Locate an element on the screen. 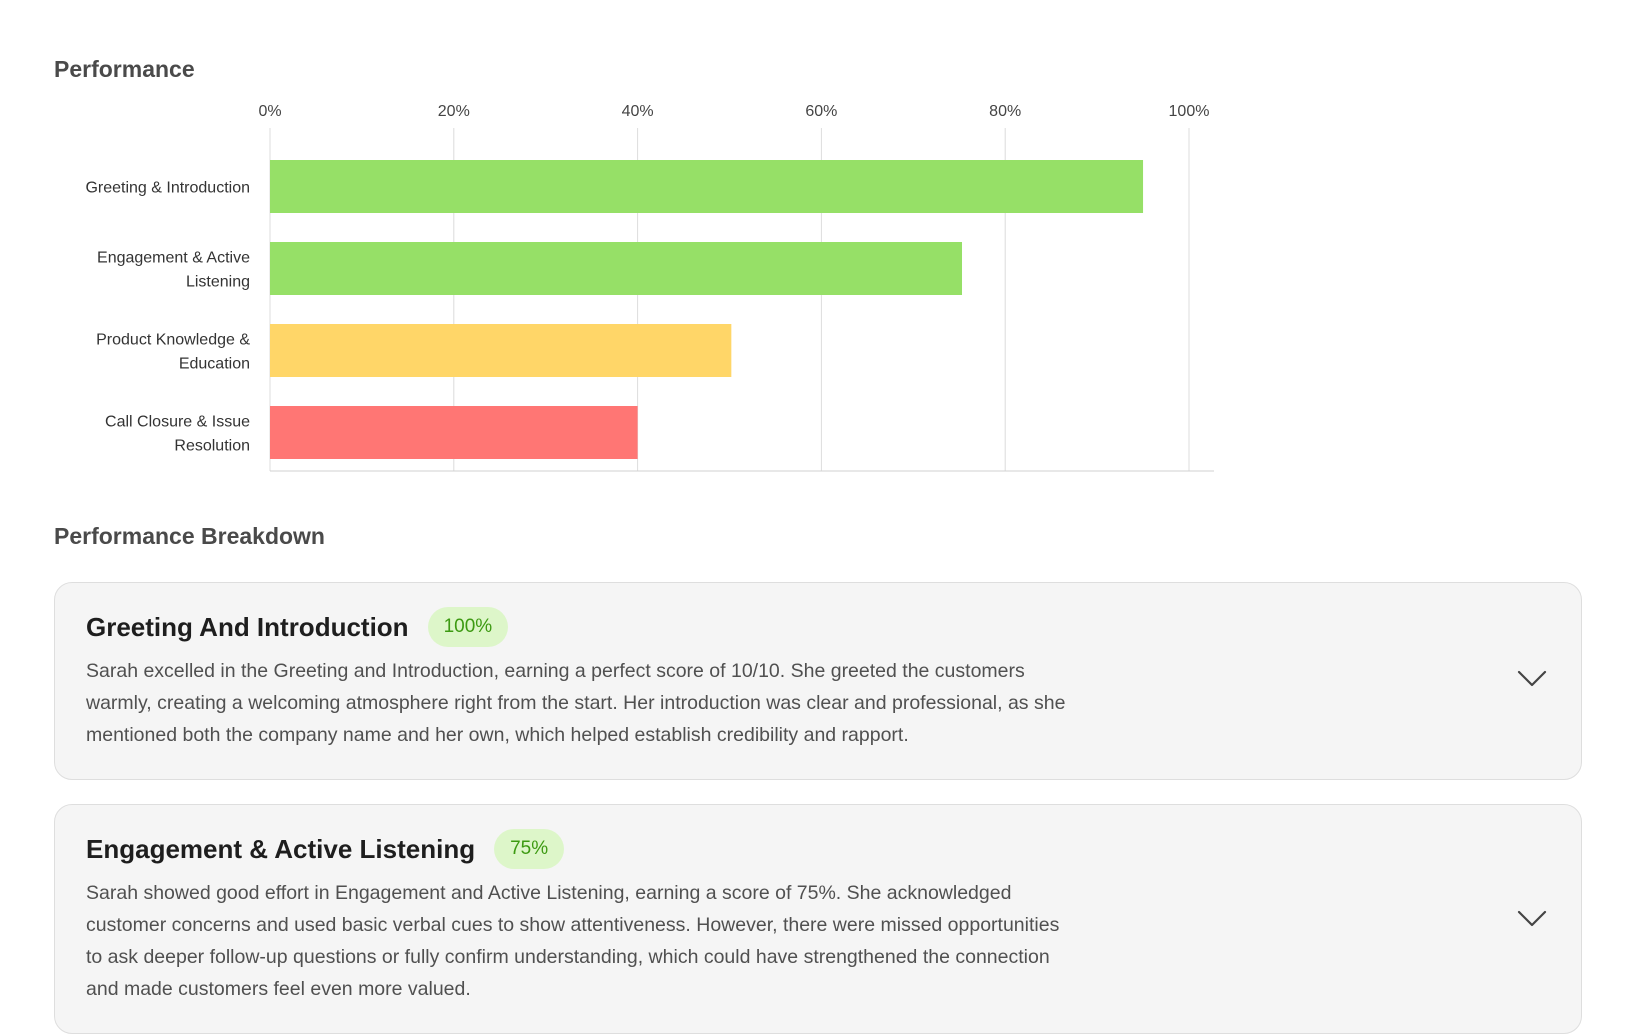 Image resolution: width=1633 pixels, height=1034 pixels. category-label: Call Closure & Issue Resolution is located at coordinates (177, 434).